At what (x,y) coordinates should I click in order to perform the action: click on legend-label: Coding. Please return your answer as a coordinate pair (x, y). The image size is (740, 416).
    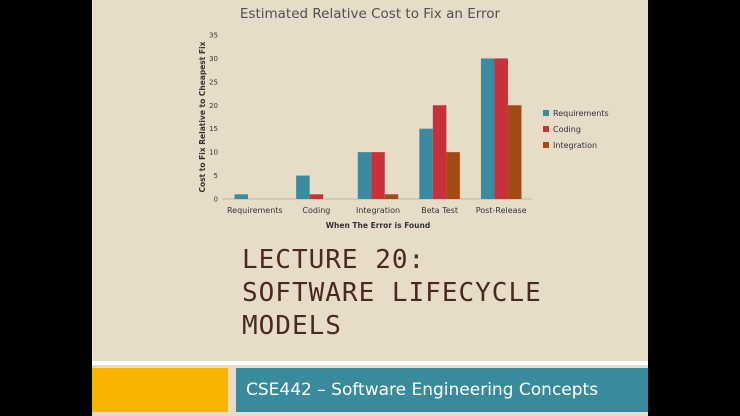
    Looking at the image, I should click on (567, 129).